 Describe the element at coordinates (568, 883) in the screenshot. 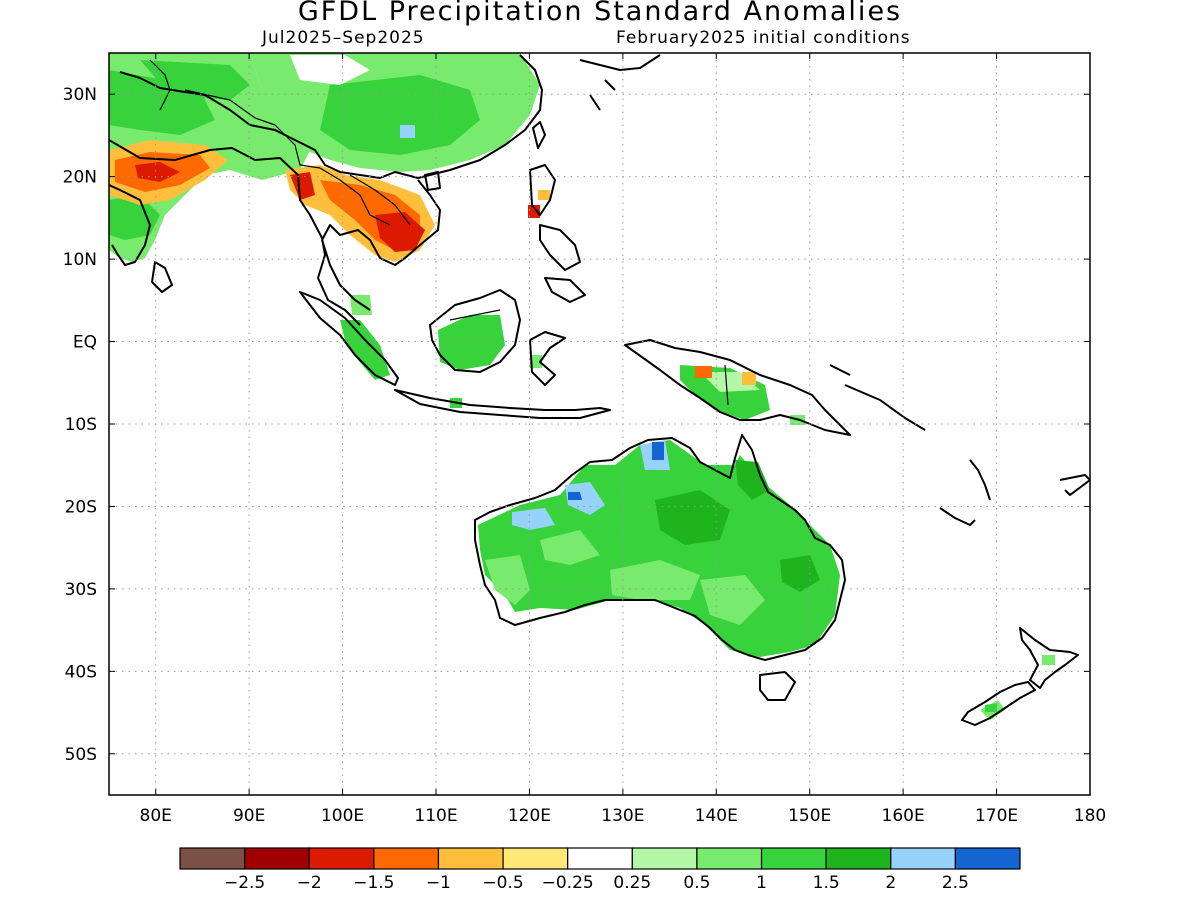

I see `legend-label: −0.25` at that location.